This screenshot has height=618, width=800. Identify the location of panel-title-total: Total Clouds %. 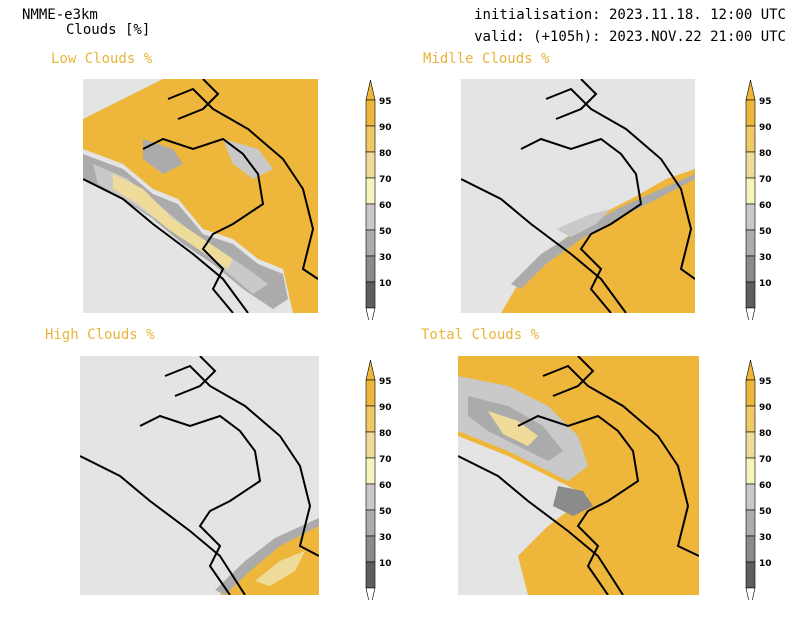
(480, 335).